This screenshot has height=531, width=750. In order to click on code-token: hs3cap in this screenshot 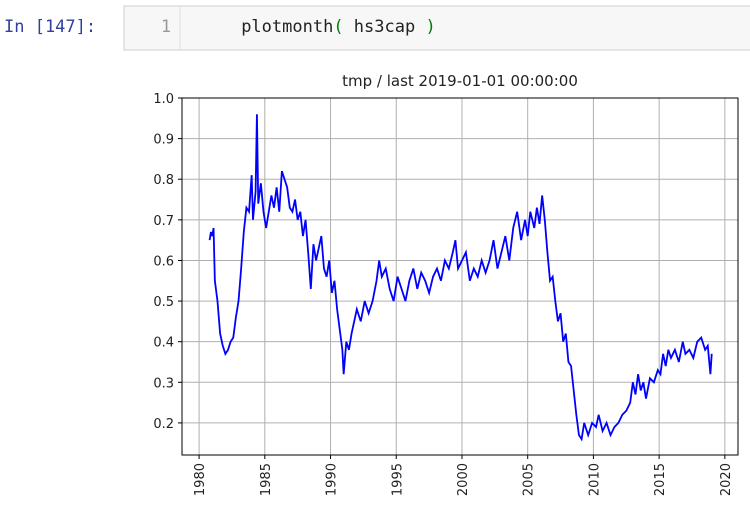, I will do `click(385, 27)`.